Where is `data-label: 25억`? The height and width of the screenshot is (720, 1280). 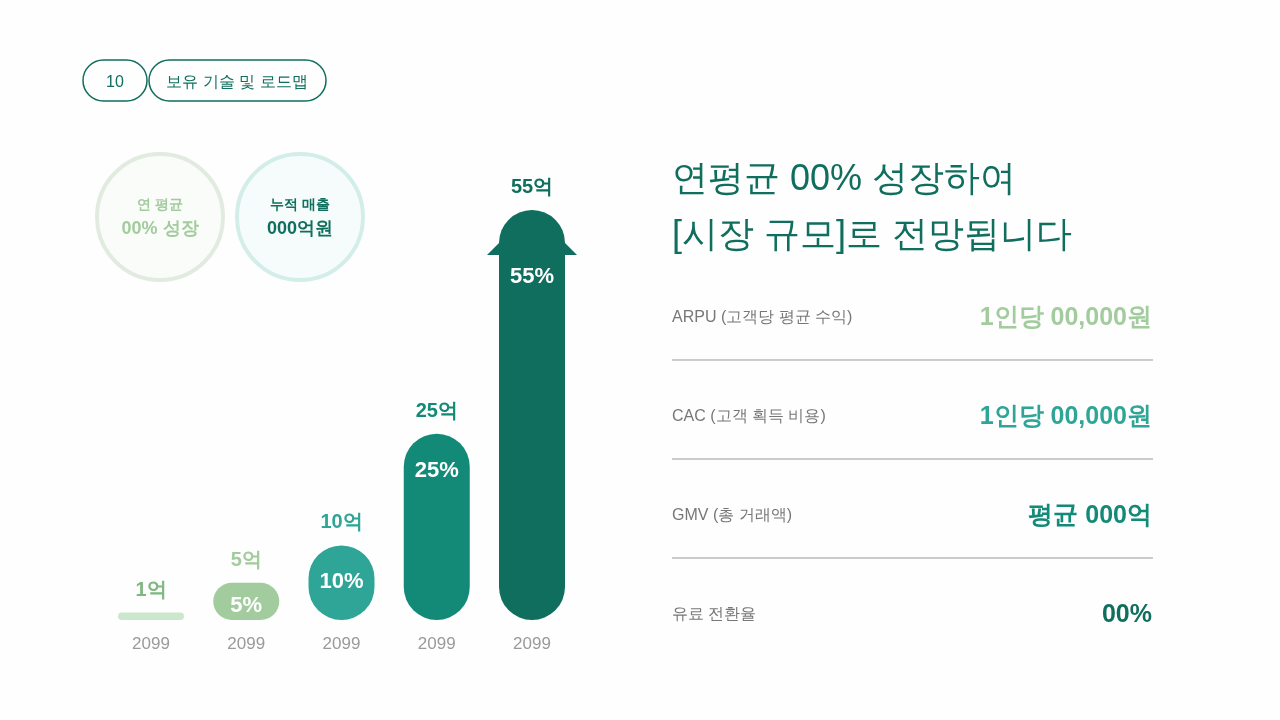
data-label: 25억 is located at coordinates (436, 409).